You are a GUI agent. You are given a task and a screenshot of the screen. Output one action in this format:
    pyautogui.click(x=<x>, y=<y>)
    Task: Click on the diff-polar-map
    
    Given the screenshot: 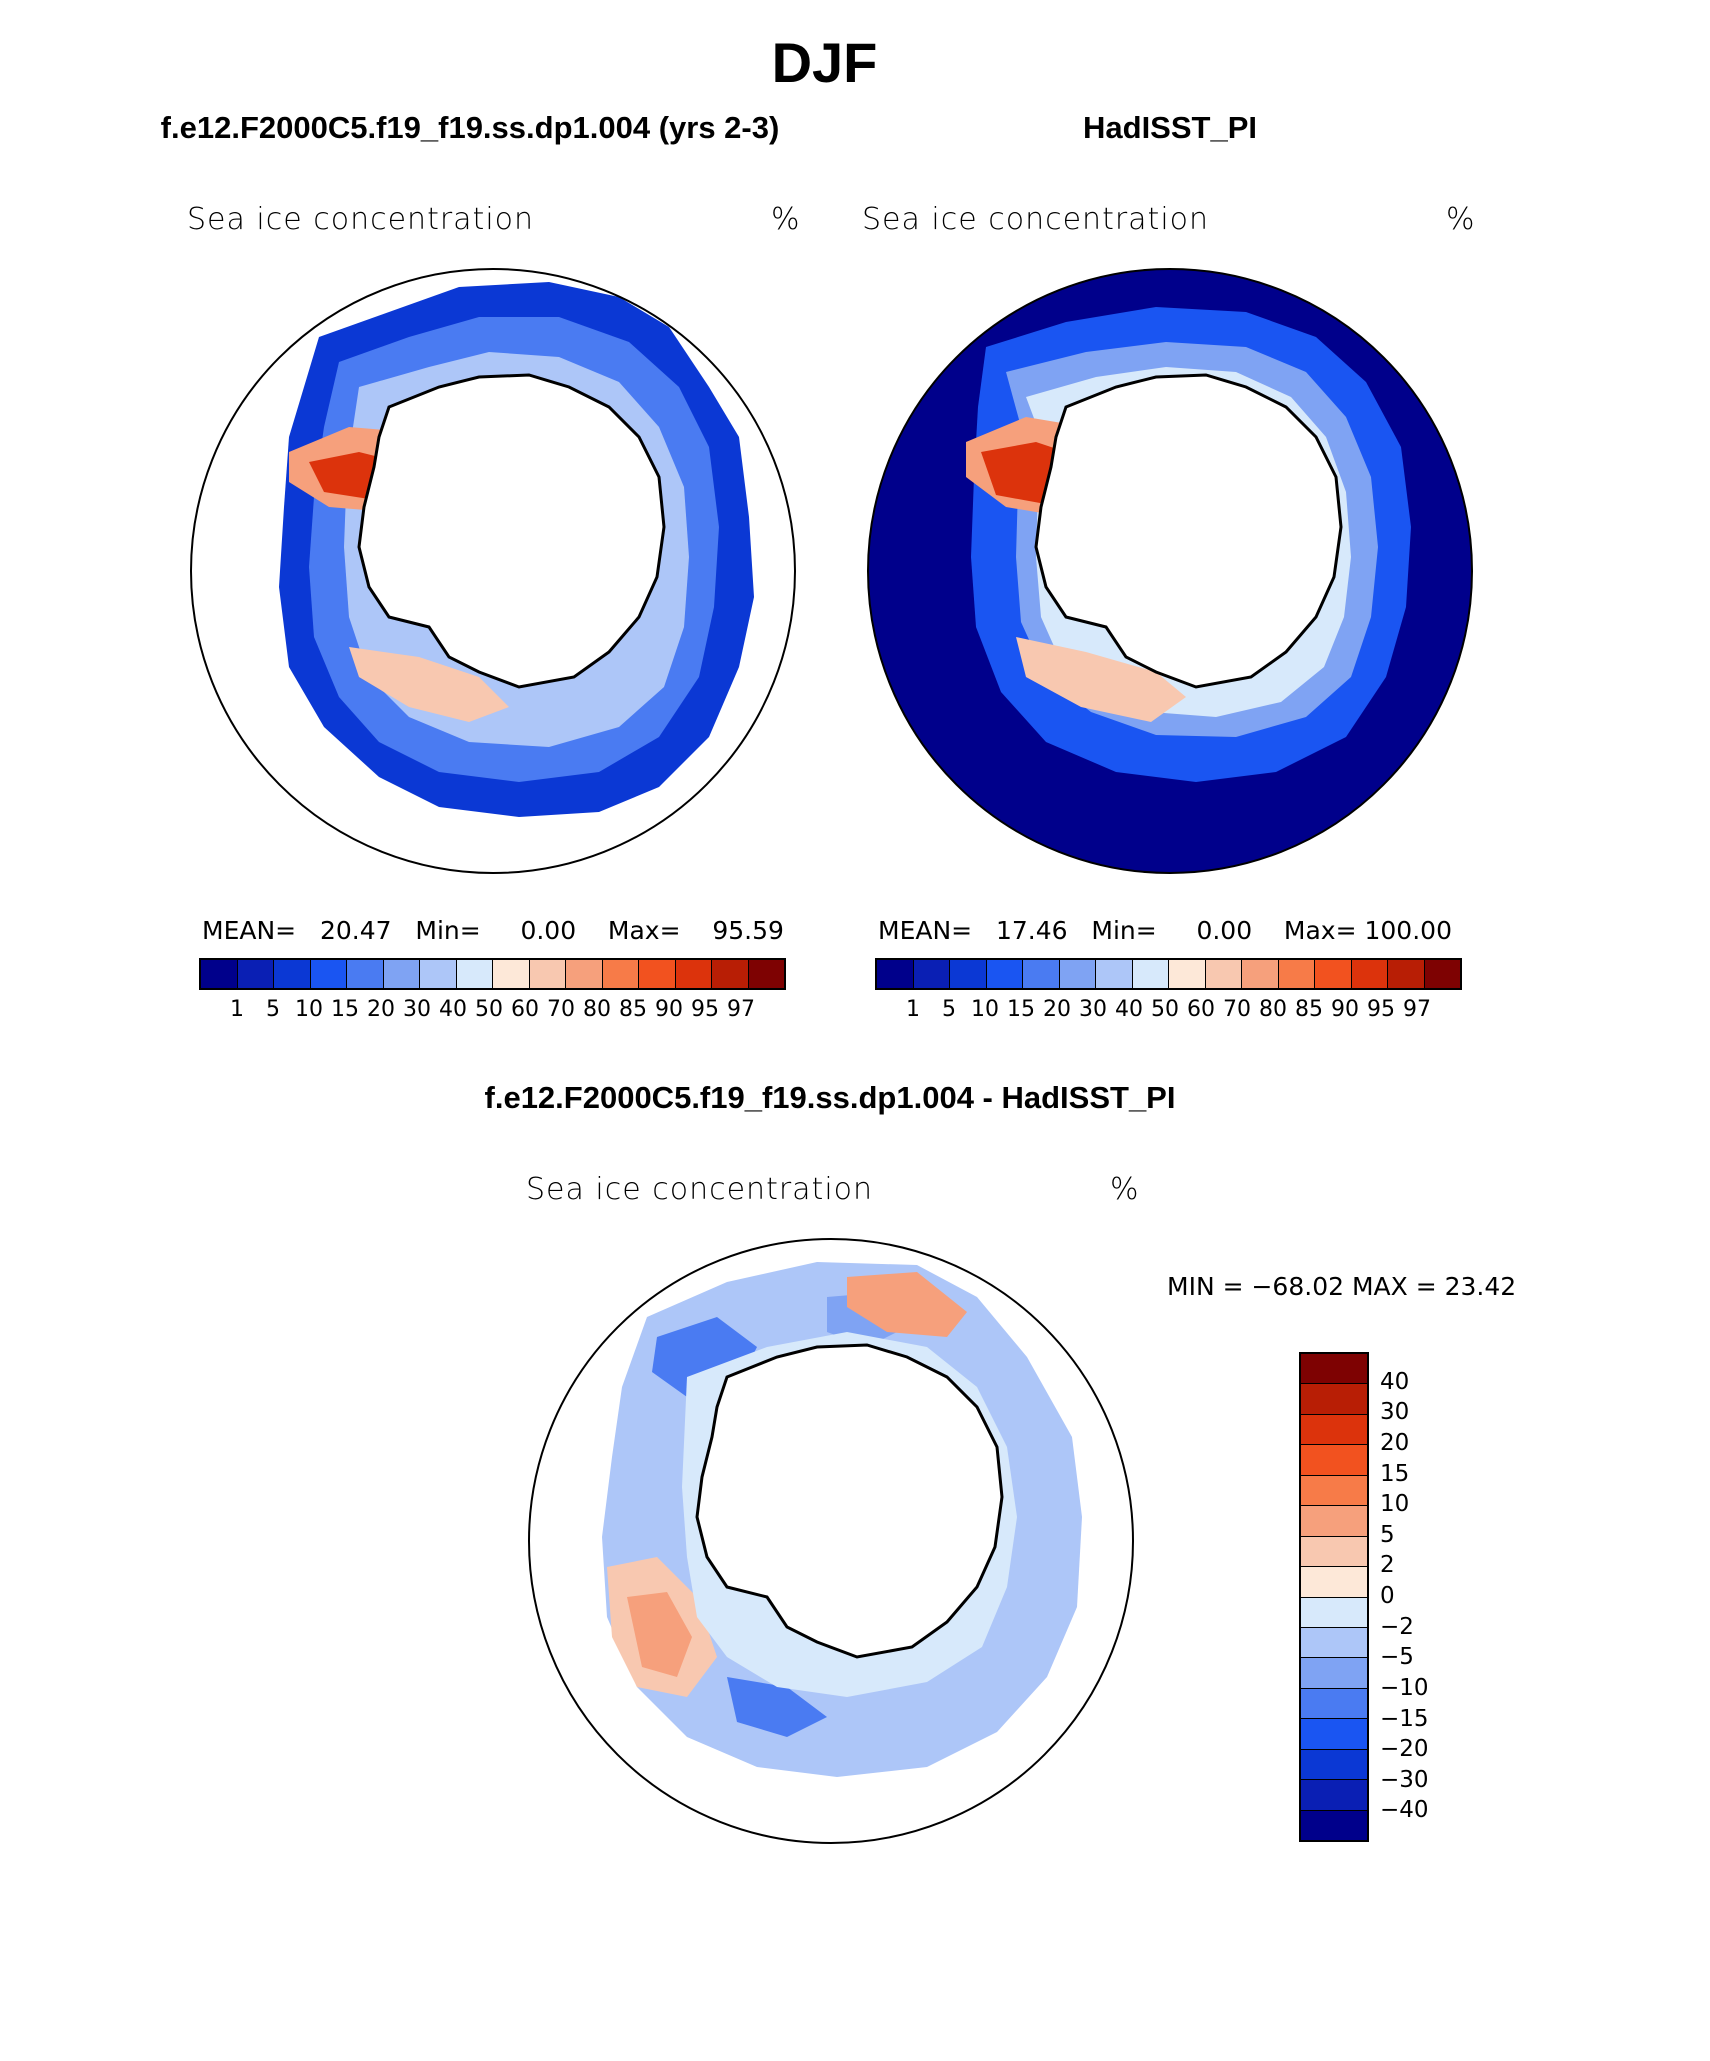 What is the action you would take?
    pyautogui.click(x=831, y=1541)
    